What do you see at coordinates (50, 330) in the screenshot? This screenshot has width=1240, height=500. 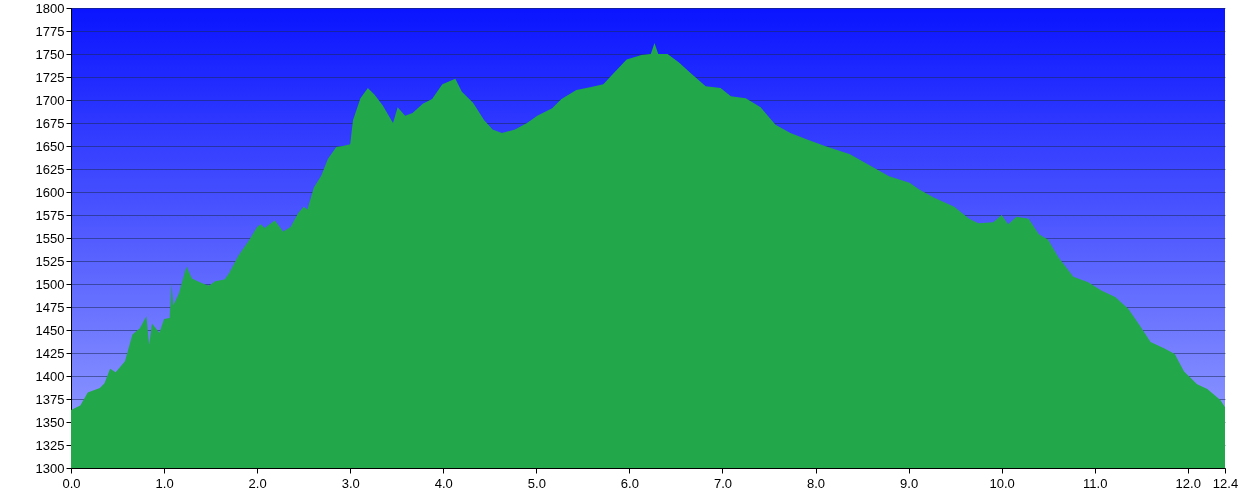 I see `y-tick-label: 1450` at bounding box center [50, 330].